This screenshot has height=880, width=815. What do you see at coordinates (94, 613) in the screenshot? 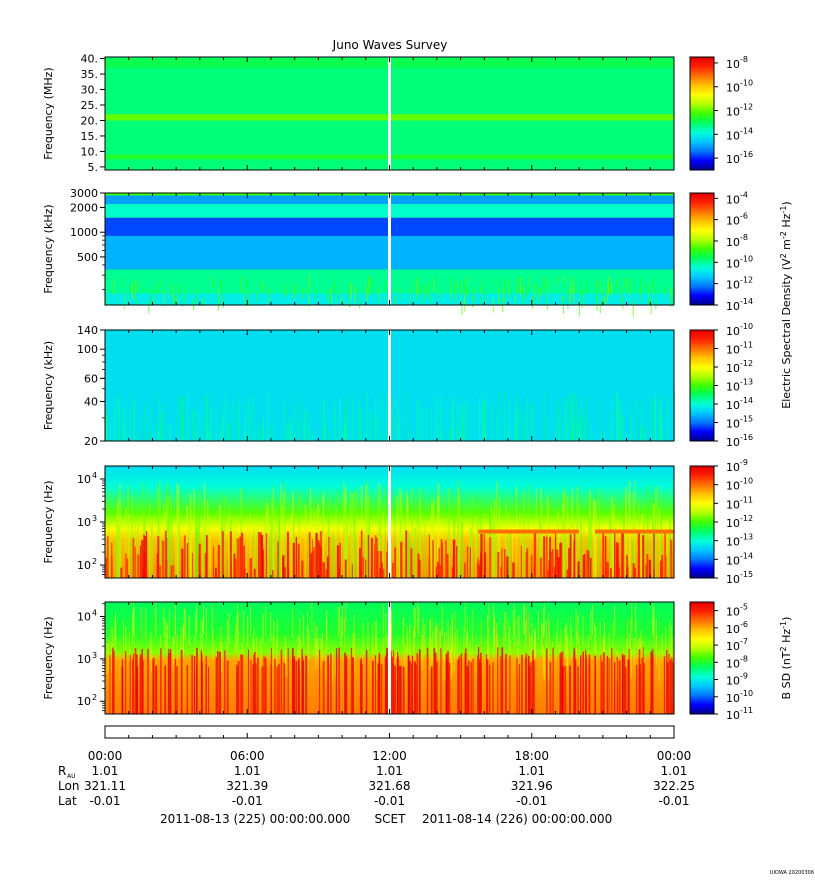
I see `y-tick-exponent: 4` at bounding box center [94, 613].